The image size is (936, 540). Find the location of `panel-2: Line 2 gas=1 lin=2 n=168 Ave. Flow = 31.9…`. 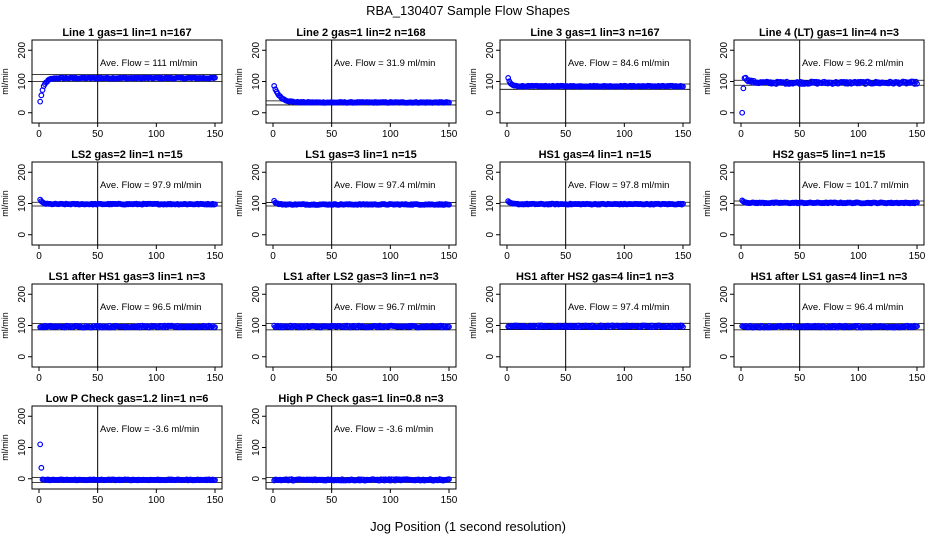

panel-2: Line 2 gas=1 lin=2 n=168 Ave. Flow = 31.9… is located at coordinates (346, 83).